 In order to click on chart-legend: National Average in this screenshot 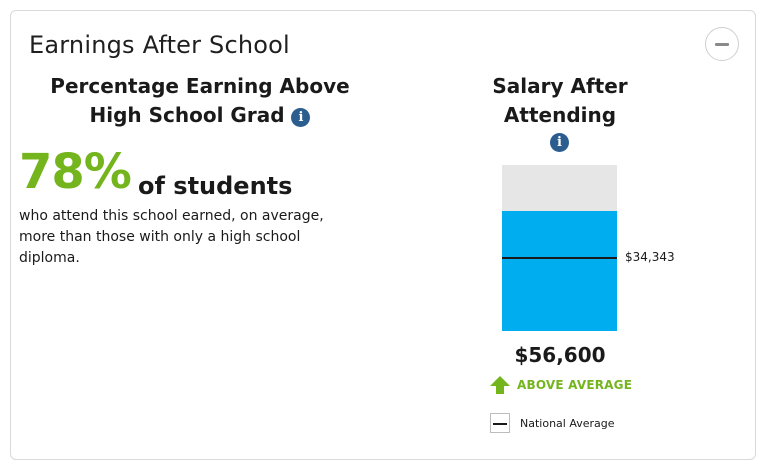, I will do `click(552, 423)`.